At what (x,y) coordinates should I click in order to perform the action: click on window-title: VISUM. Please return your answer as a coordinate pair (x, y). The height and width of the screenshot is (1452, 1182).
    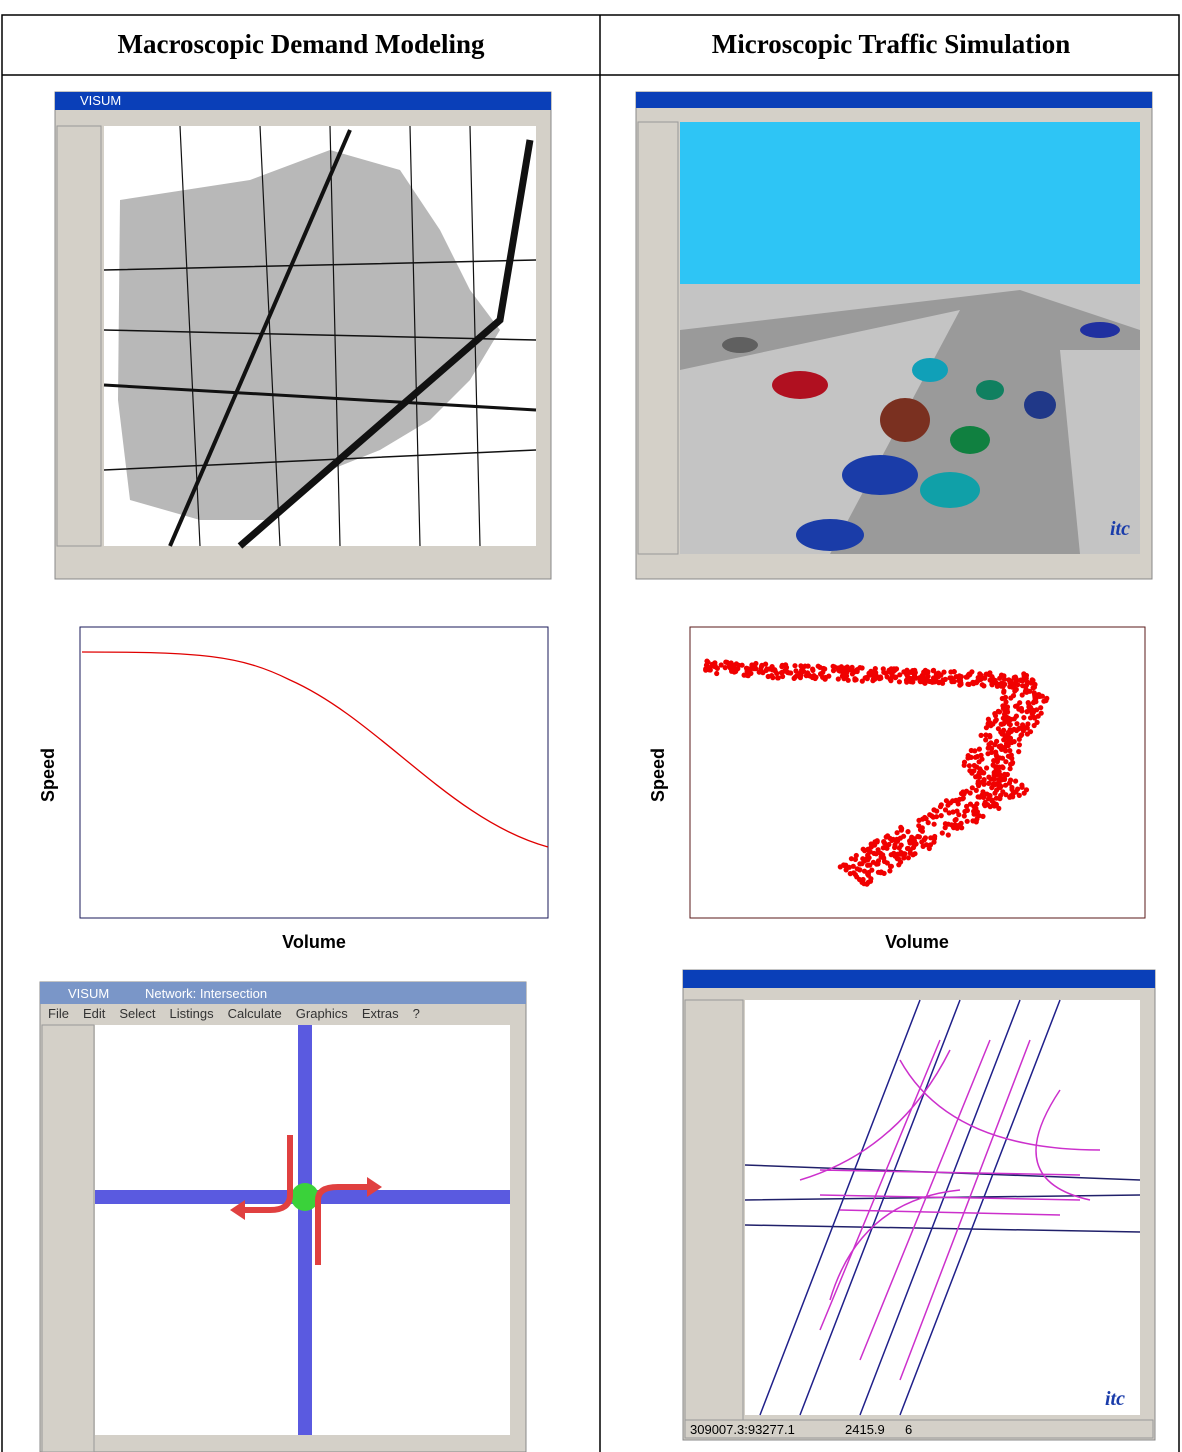
    Looking at the image, I should click on (88, 993).